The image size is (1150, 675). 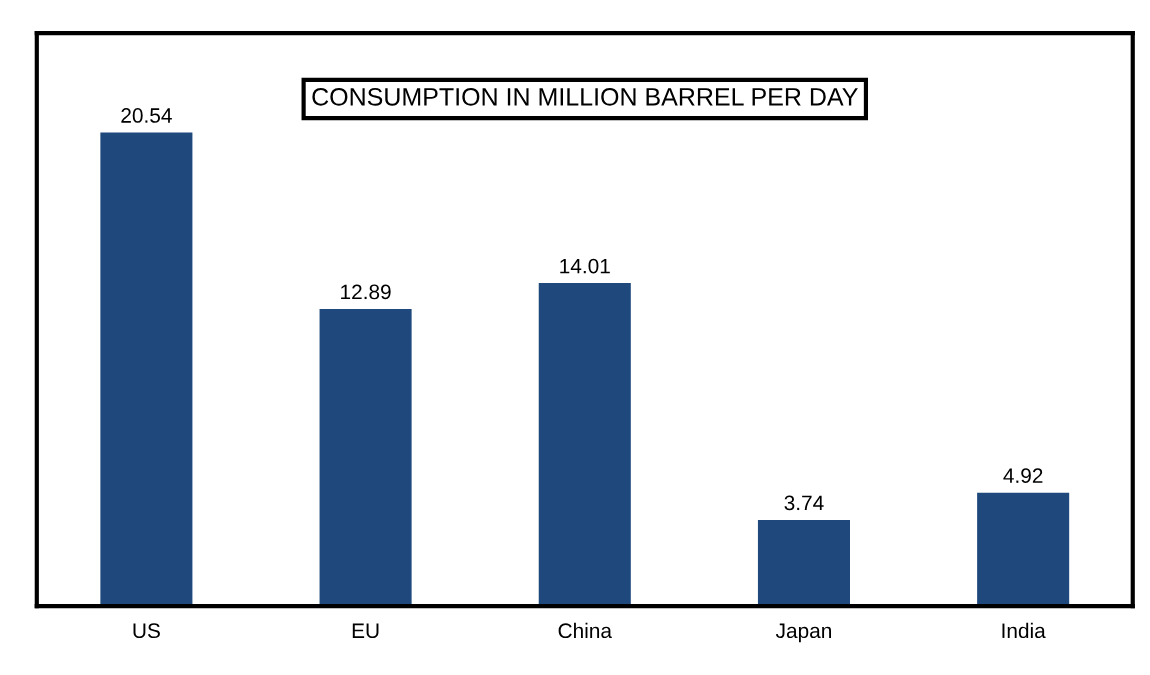 I want to click on data-label: 14.01, so click(x=585, y=266).